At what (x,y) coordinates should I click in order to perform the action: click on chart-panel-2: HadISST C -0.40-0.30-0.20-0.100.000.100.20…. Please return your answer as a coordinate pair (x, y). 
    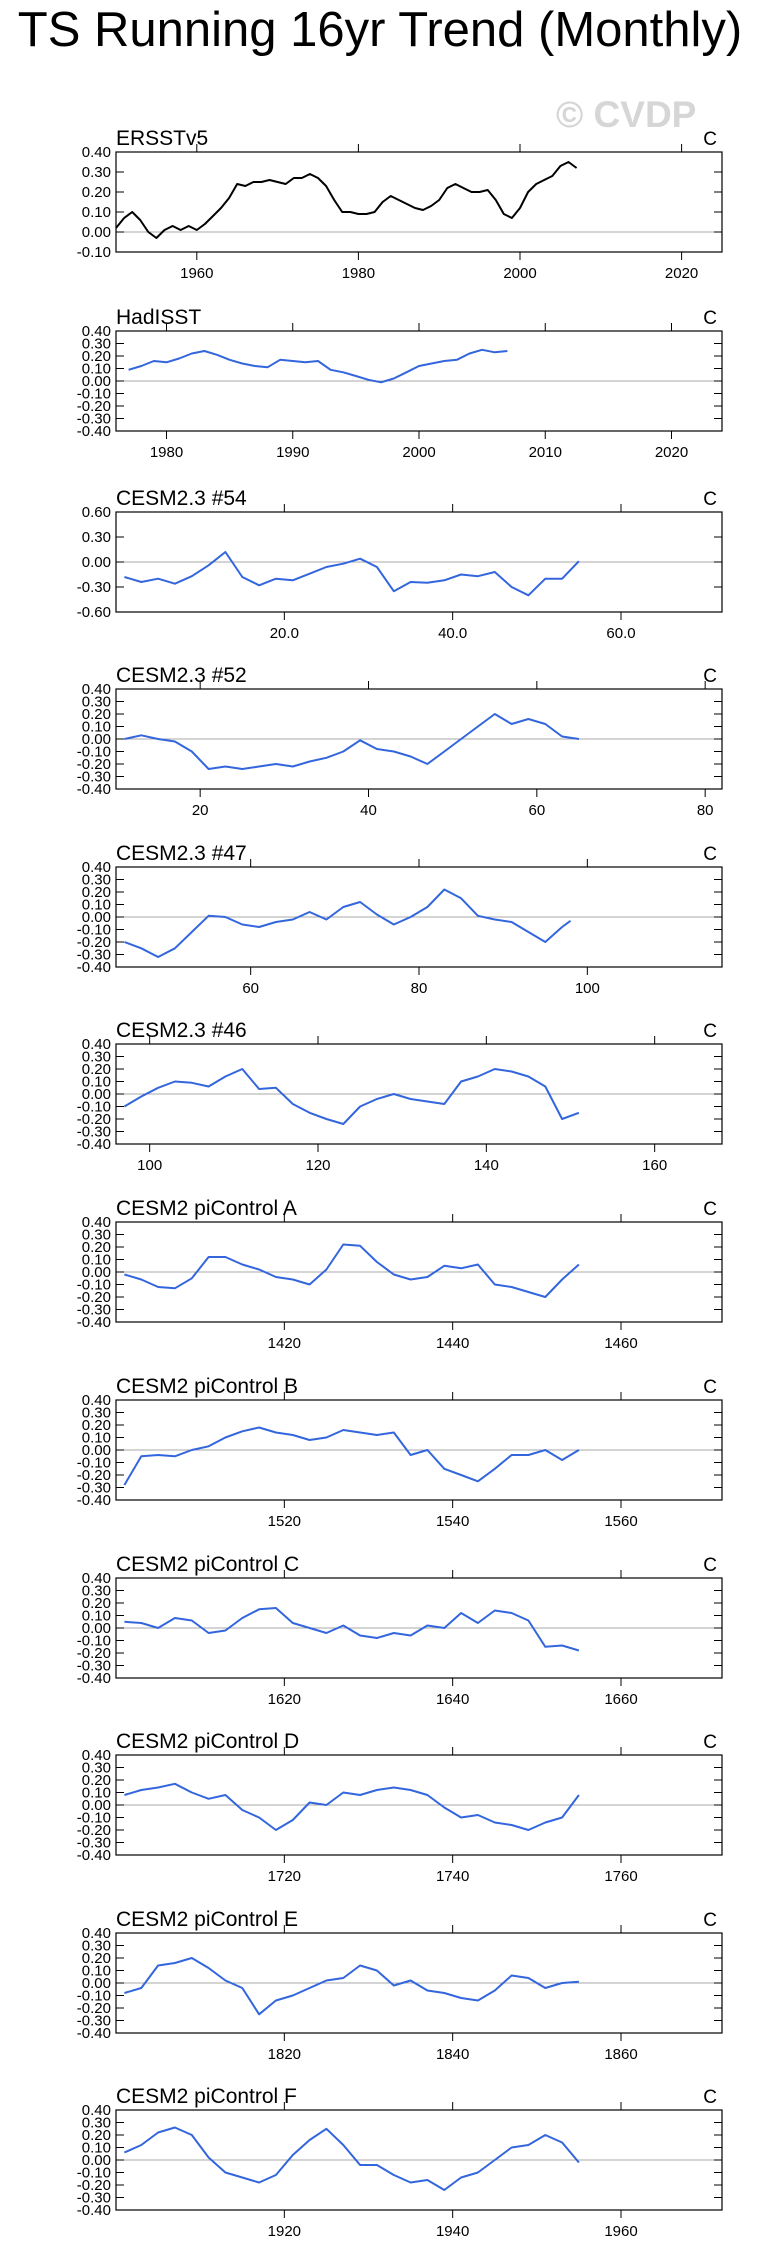
    Looking at the image, I should click on (400, 383).